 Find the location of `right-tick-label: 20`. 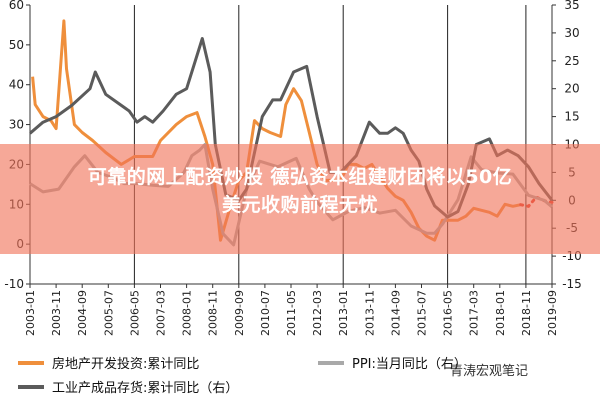

right-tick-label: 20 is located at coordinates (571, 89).